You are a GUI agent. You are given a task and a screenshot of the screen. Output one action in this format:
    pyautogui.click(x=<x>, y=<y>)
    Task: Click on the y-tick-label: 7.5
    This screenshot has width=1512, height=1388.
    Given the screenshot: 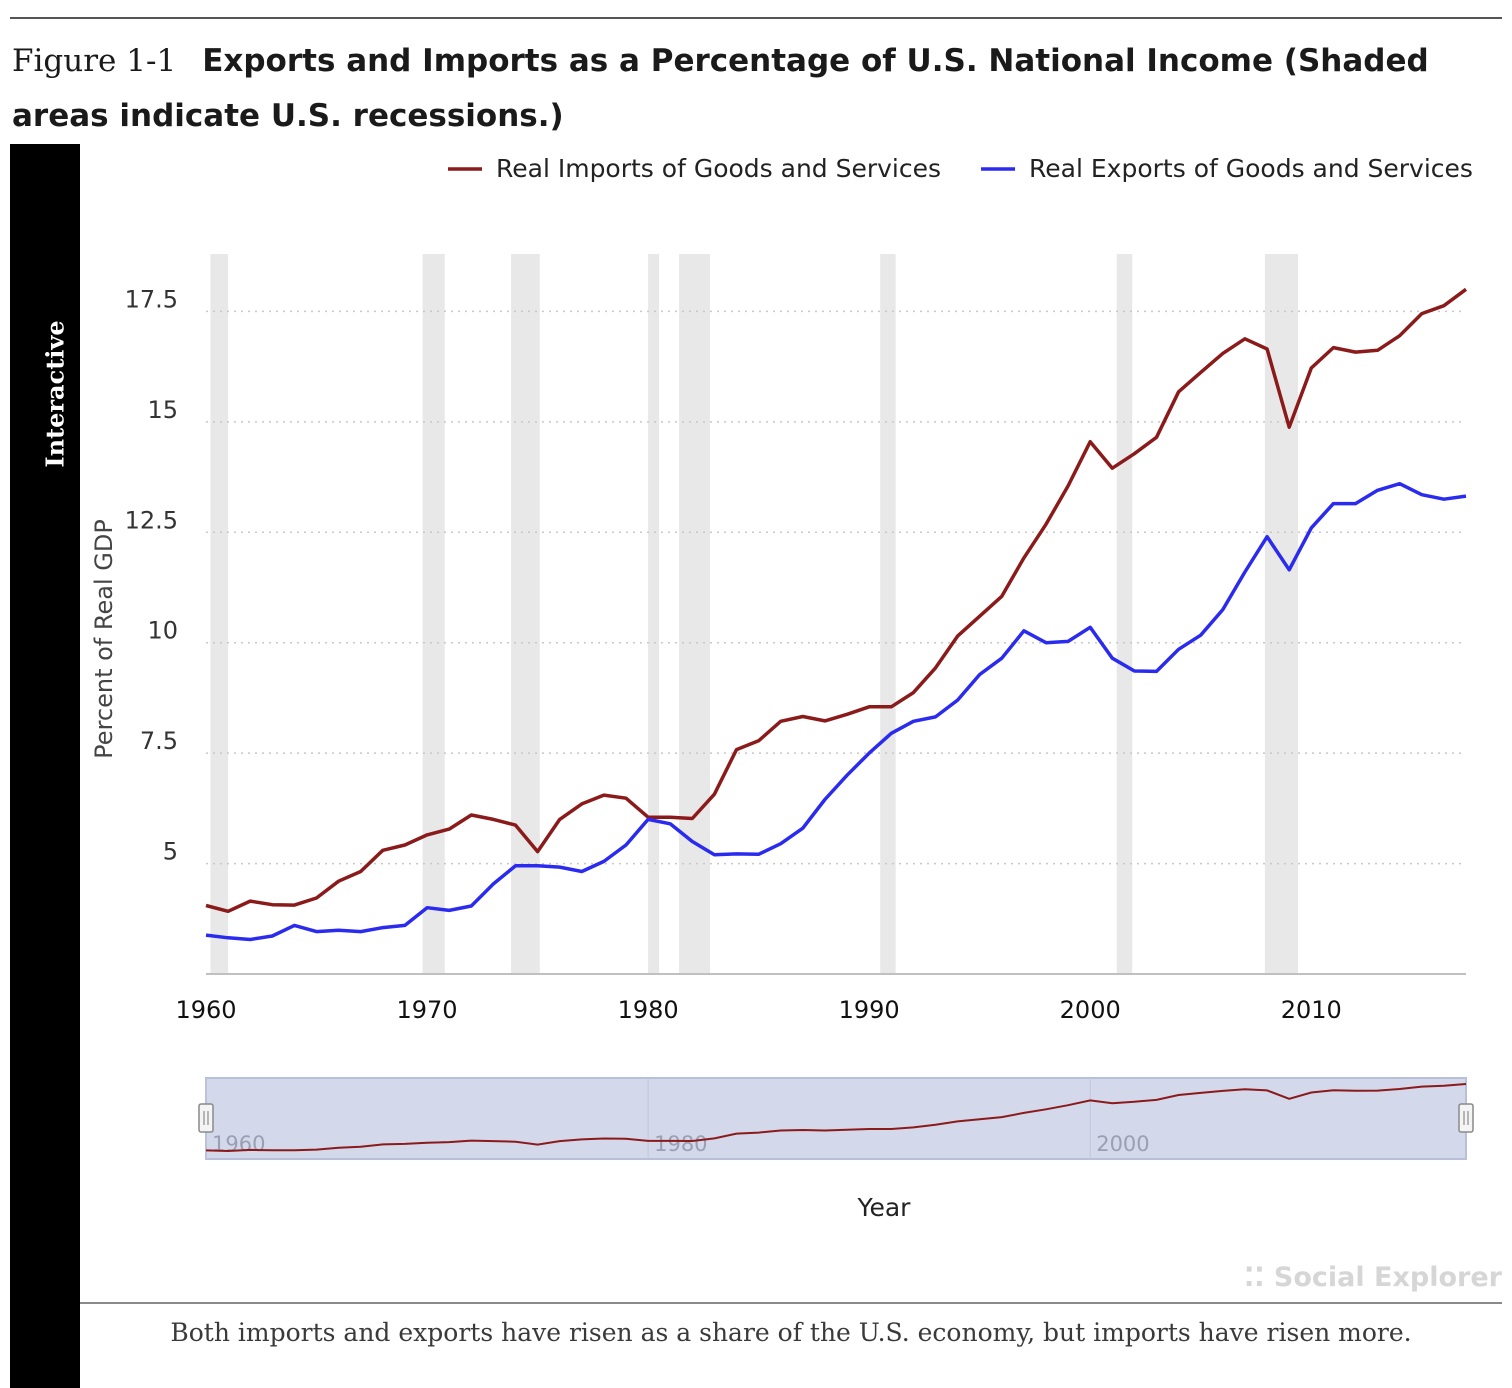 What is the action you would take?
    pyautogui.click(x=159, y=741)
    